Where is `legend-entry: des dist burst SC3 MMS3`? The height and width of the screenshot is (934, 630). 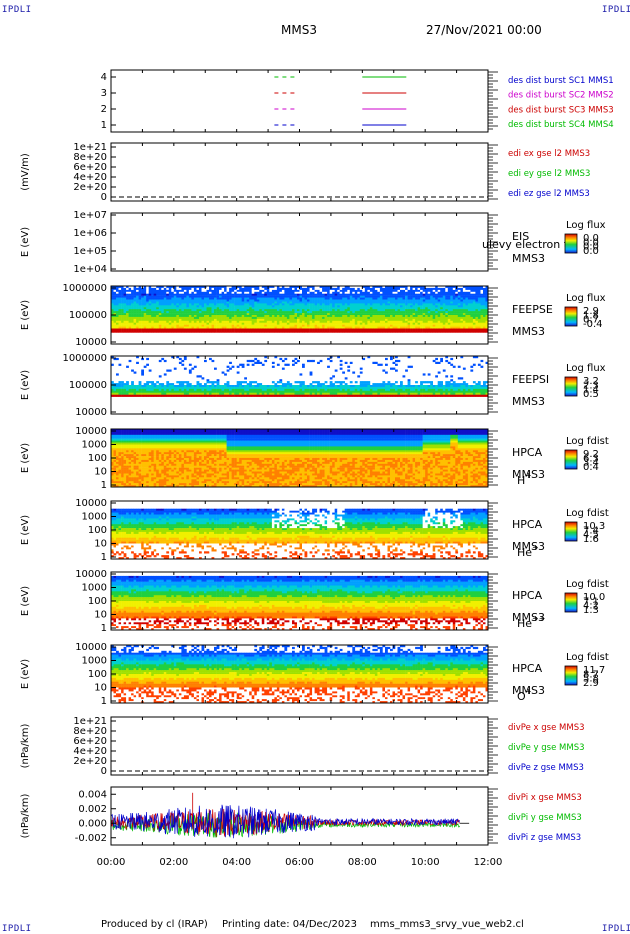
legend-entry: des dist burst SC3 MMS3 is located at coordinates (561, 110).